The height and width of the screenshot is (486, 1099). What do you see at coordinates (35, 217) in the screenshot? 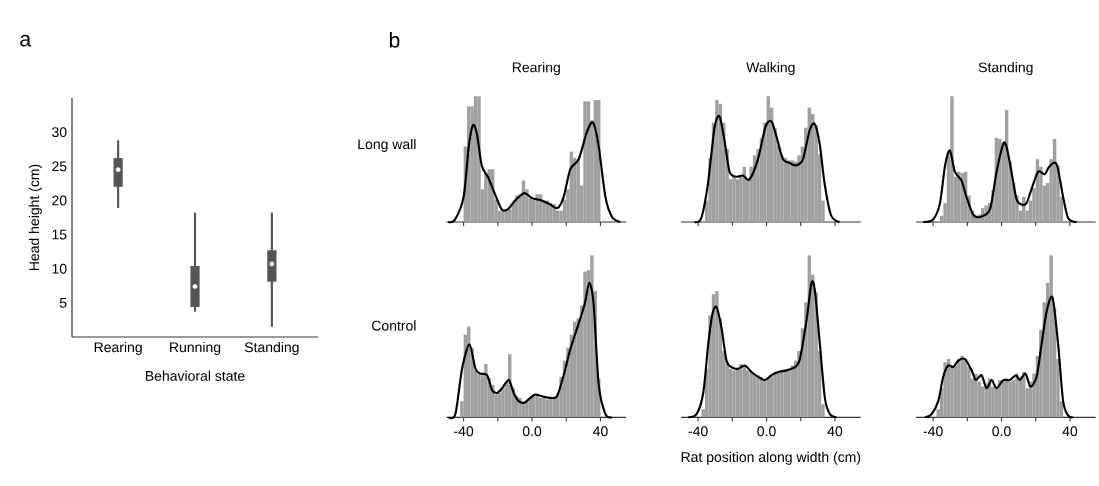
I see `y-axis-title: Head height (cm)` at bounding box center [35, 217].